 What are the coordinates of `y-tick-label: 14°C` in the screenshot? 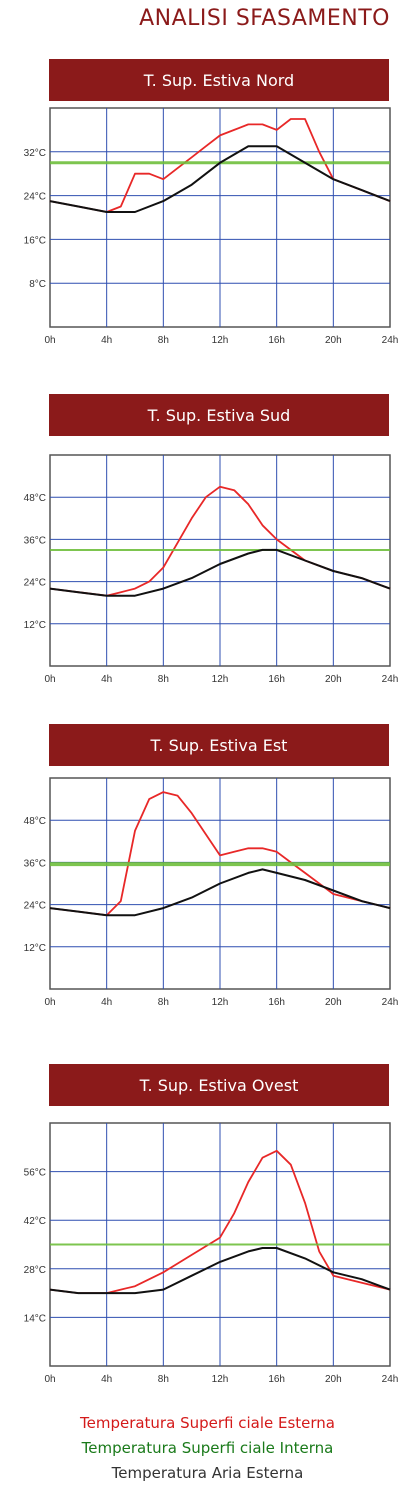 It's located at (35, 1318).